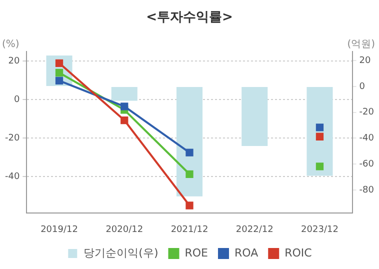 The width and height of the screenshot is (379, 269). Describe the element at coordinates (361, 44) in the screenshot. I see `y2-axis-title: (억원)` at that location.